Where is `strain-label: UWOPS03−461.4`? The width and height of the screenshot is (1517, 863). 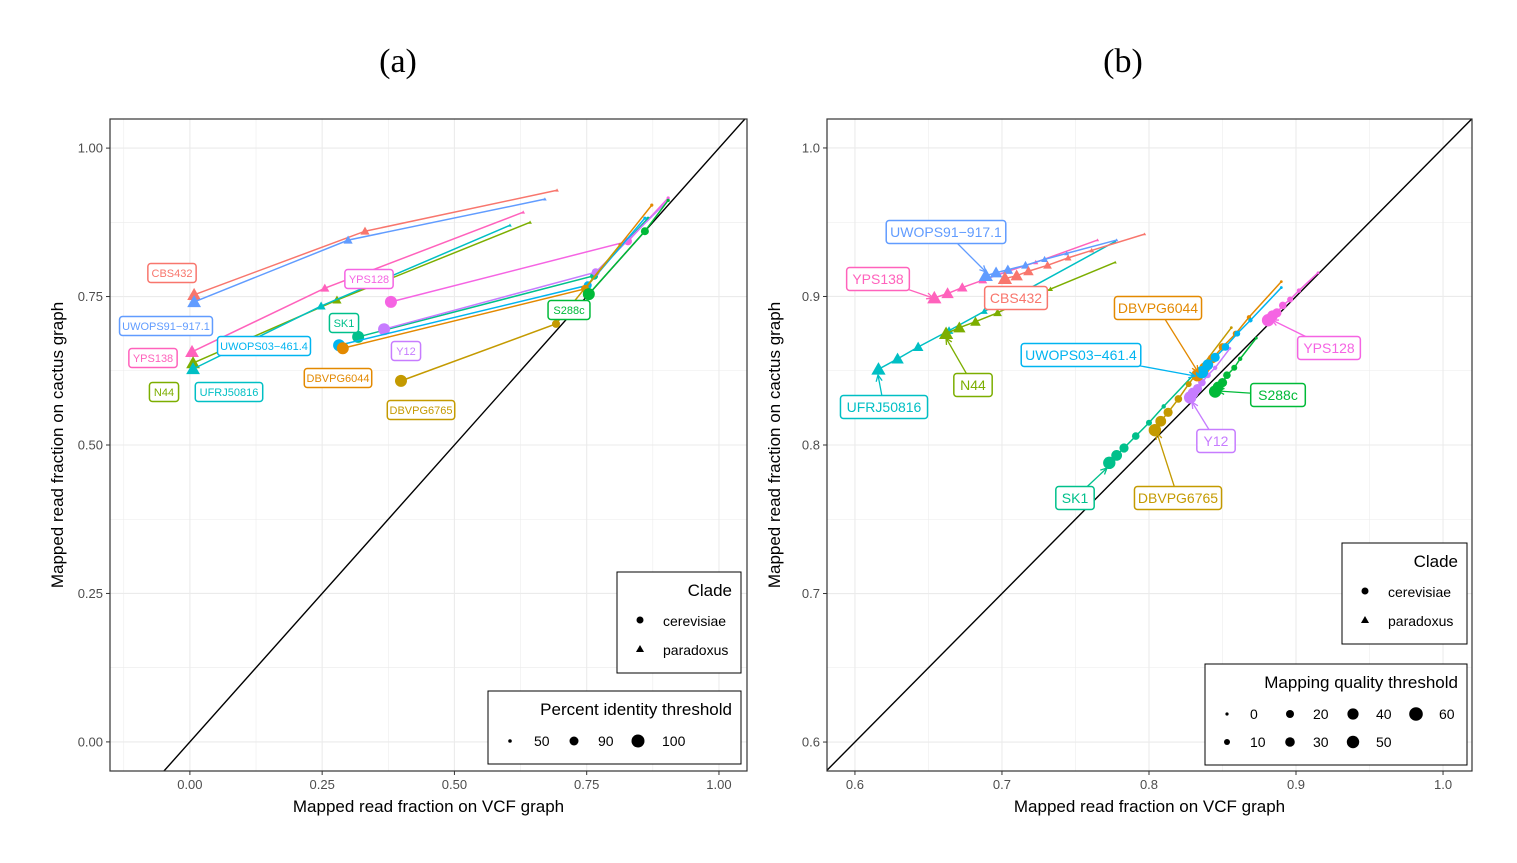 strain-label: UWOPS03−461.4 is located at coordinates (264, 346).